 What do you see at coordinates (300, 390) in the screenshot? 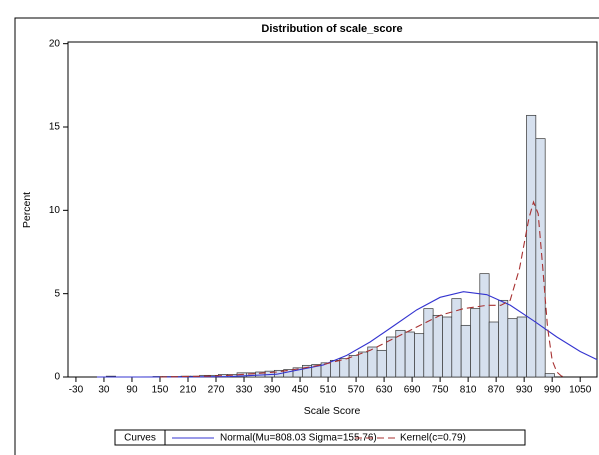
I see `x-tick-label: 450` at bounding box center [300, 390].